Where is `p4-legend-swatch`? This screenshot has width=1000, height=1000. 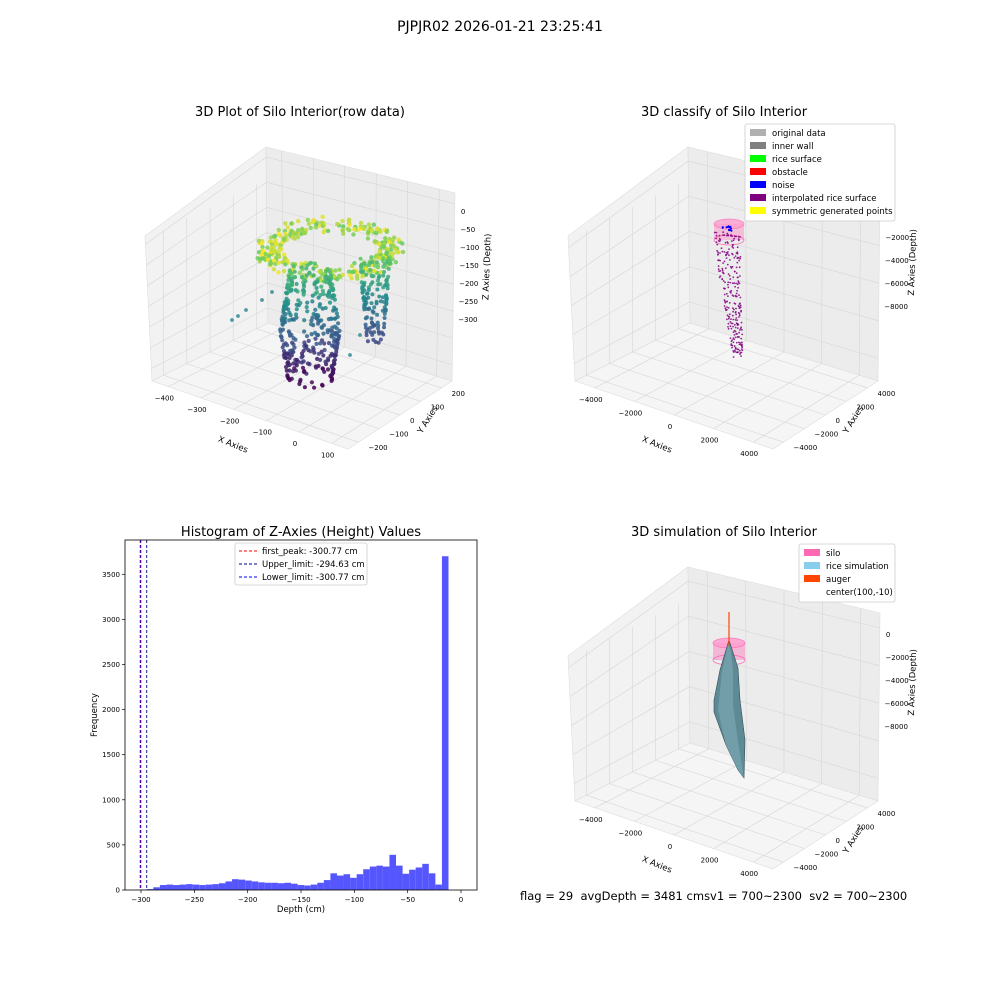 p4-legend-swatch is located at coordinates (812, 565).